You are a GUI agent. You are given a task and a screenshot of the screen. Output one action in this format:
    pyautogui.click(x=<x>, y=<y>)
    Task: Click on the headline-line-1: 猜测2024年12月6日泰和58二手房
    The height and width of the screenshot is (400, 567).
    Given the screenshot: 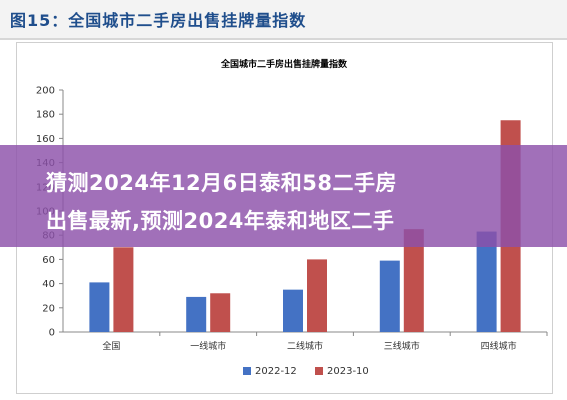 What is the action you would take?
    pyautogui.click(x=222, y=183)
    